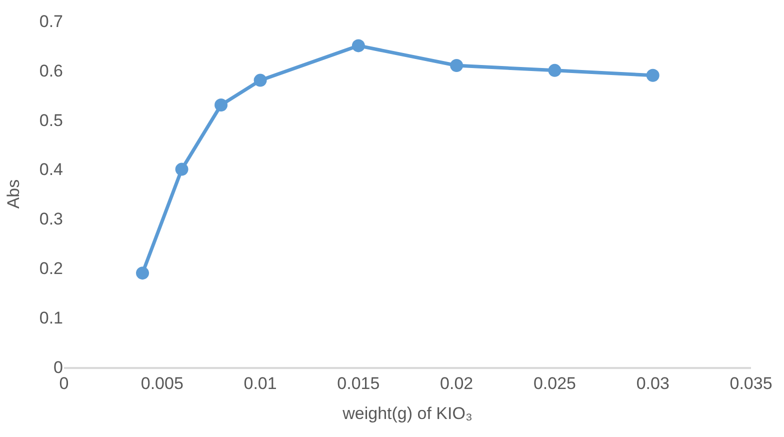  I want to click on y-tick-label: 0.2, so click(51, 268).